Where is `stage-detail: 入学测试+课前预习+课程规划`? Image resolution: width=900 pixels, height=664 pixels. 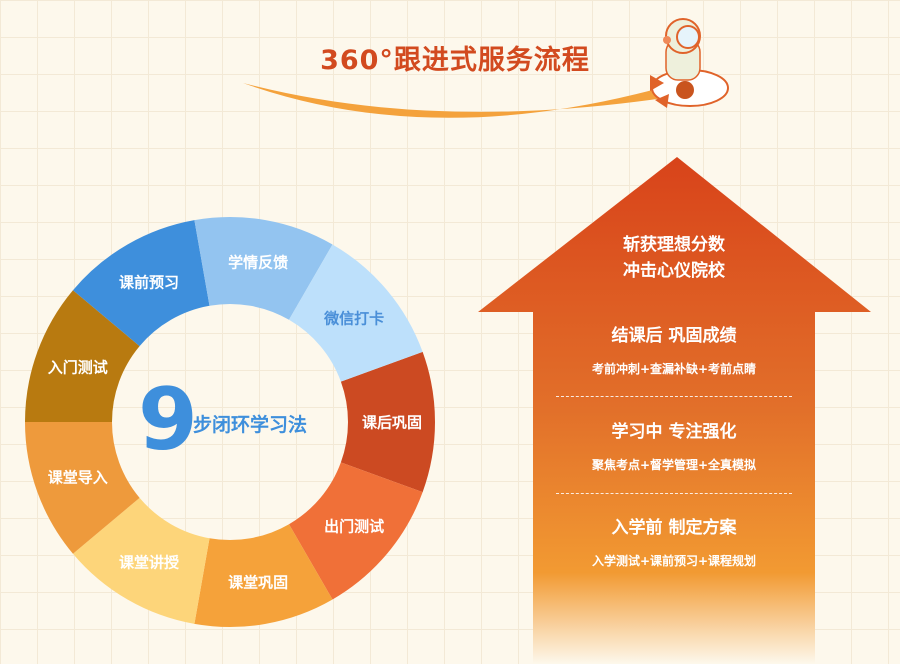 stage-detail: 入学测试+课前预习+课程规划 is located at coordinates (674, 561).